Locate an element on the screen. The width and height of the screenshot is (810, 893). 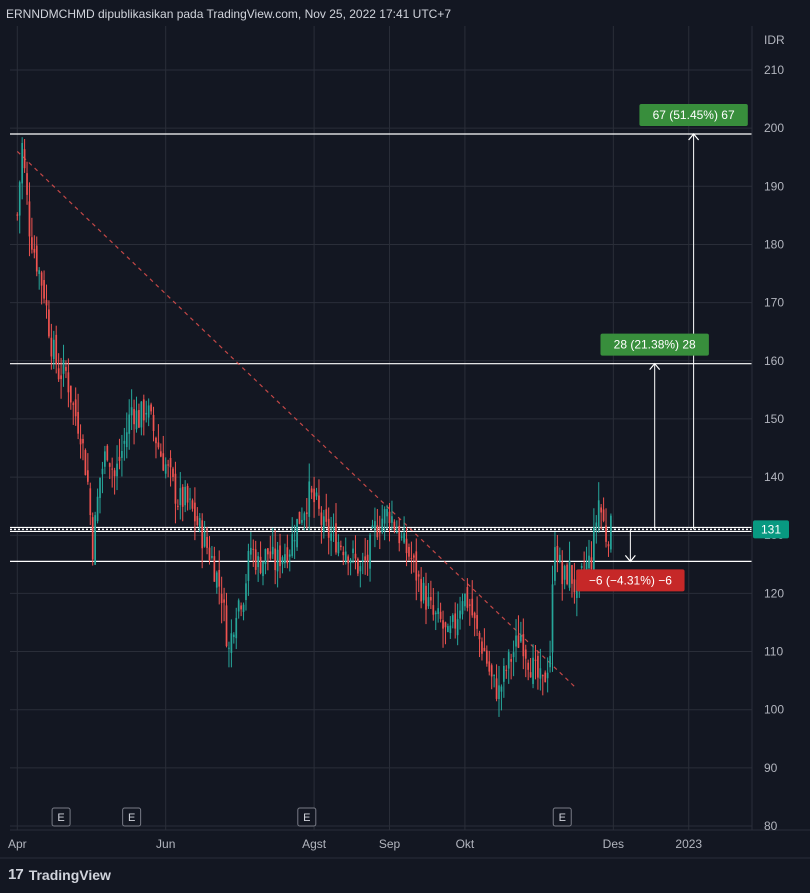
y-tick-label: 150 is located at coordinates (774, 419).